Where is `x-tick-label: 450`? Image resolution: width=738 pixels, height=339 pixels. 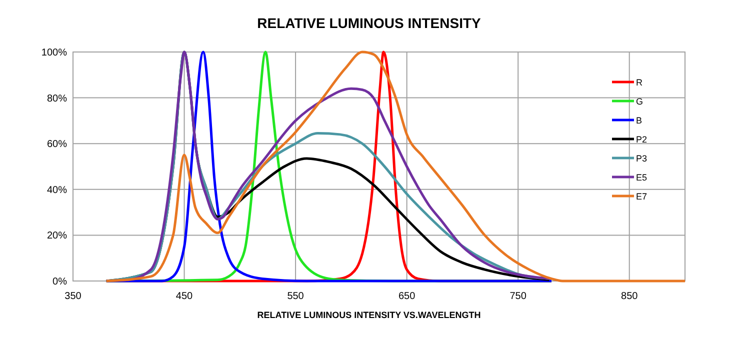 x-tick-label: 450 is located at coordinates (185, 296).